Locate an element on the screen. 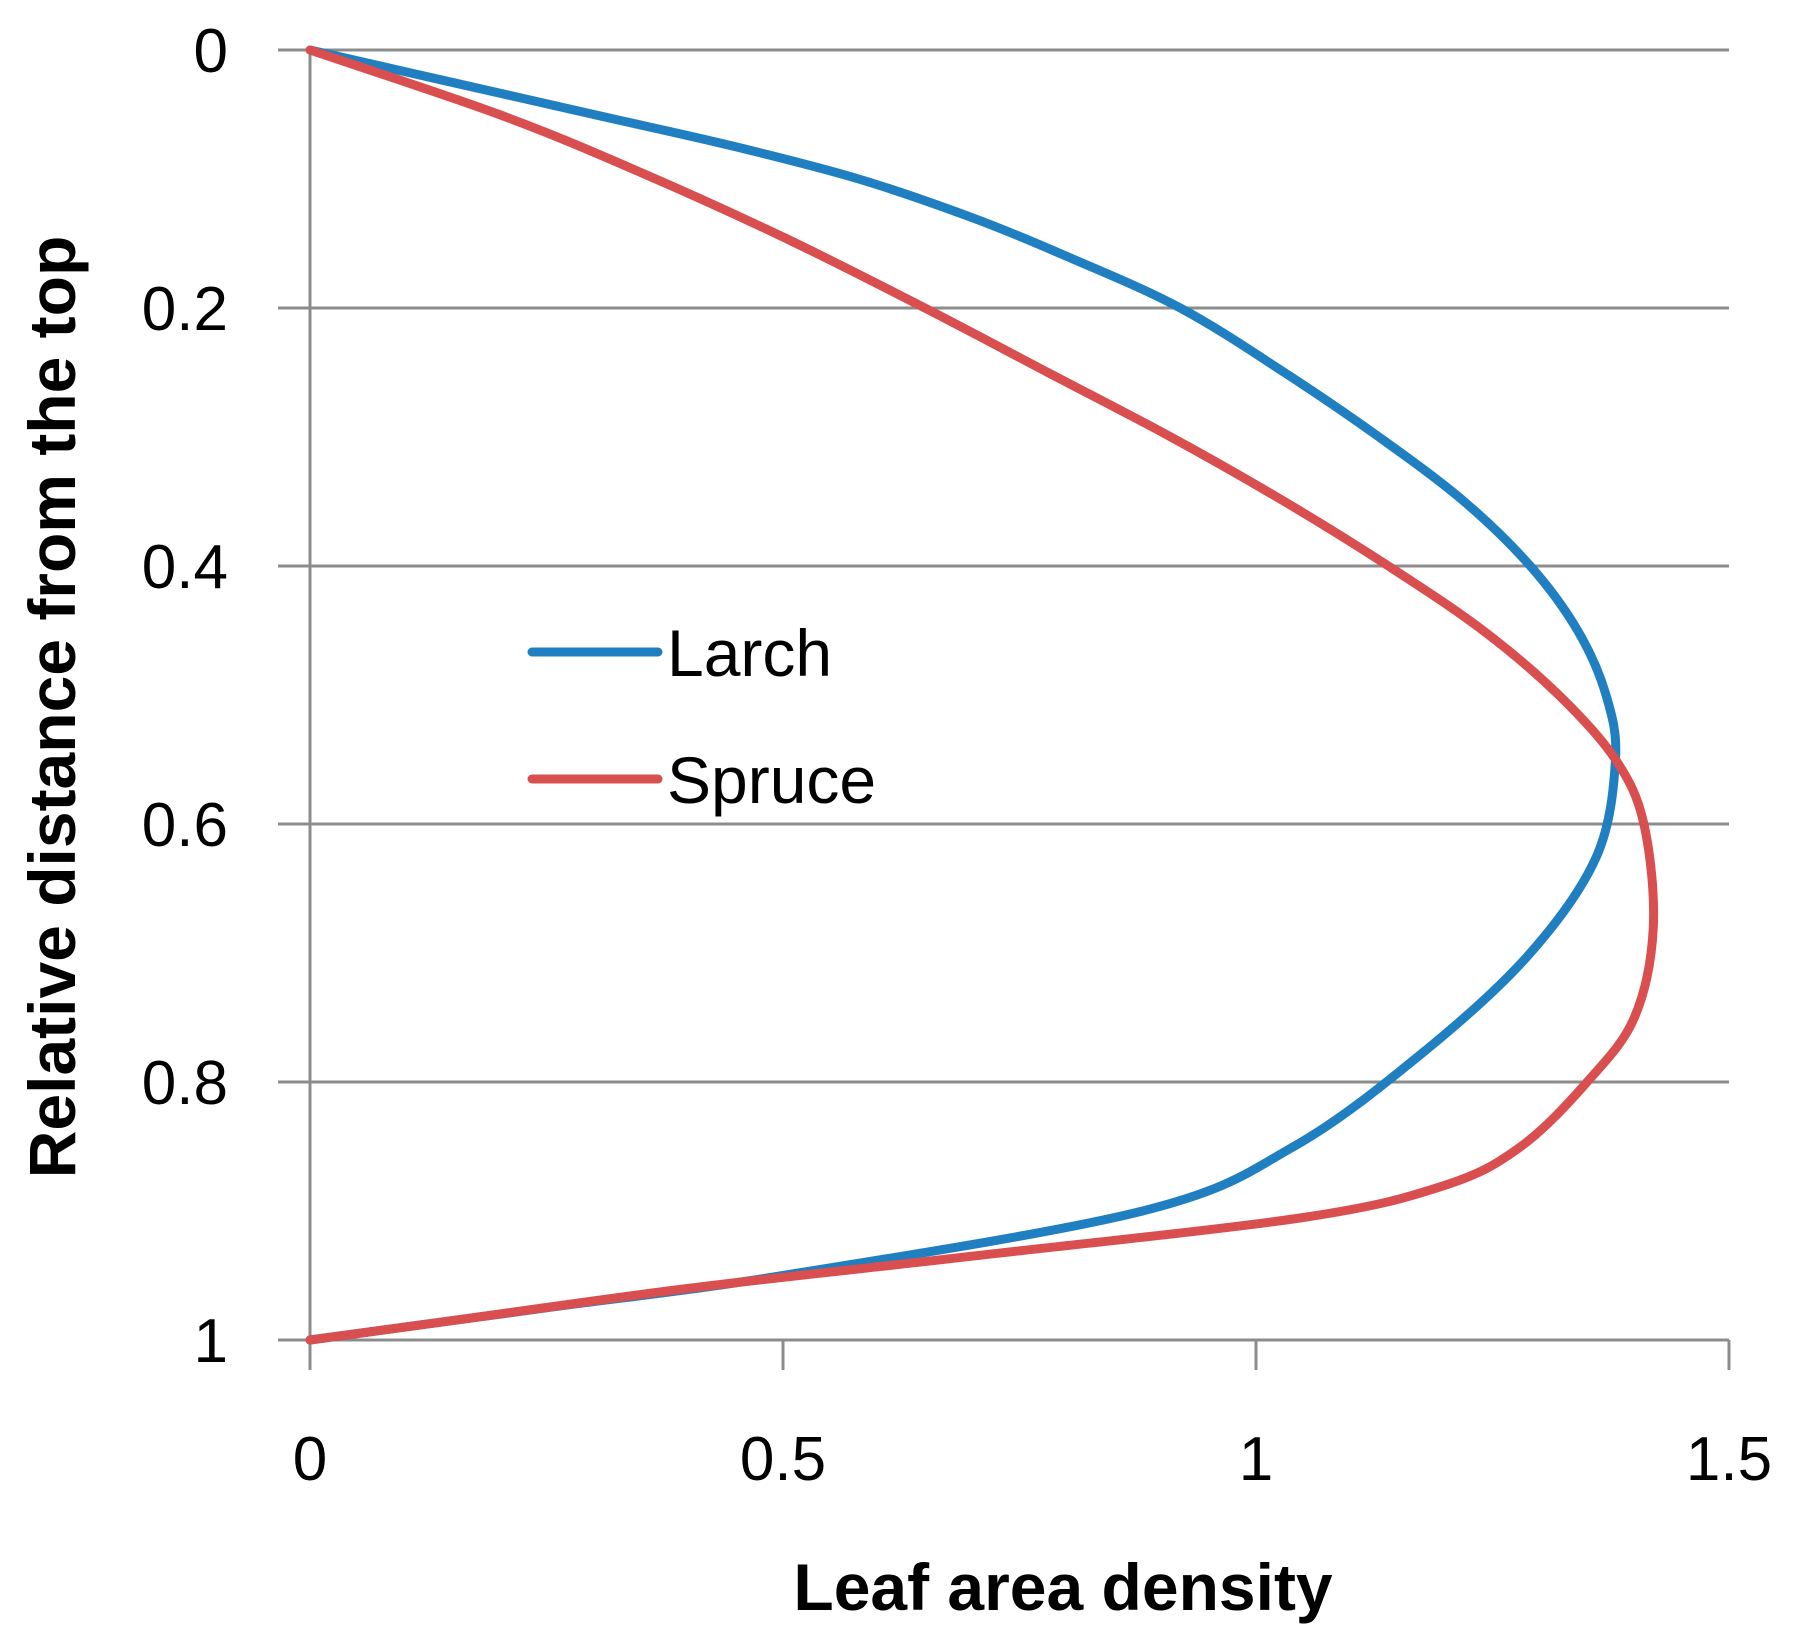 Image resolution: width=1796 pixels, height=1648 pixels. legend-label-larch: Larch is located at coordinates (749, 653).